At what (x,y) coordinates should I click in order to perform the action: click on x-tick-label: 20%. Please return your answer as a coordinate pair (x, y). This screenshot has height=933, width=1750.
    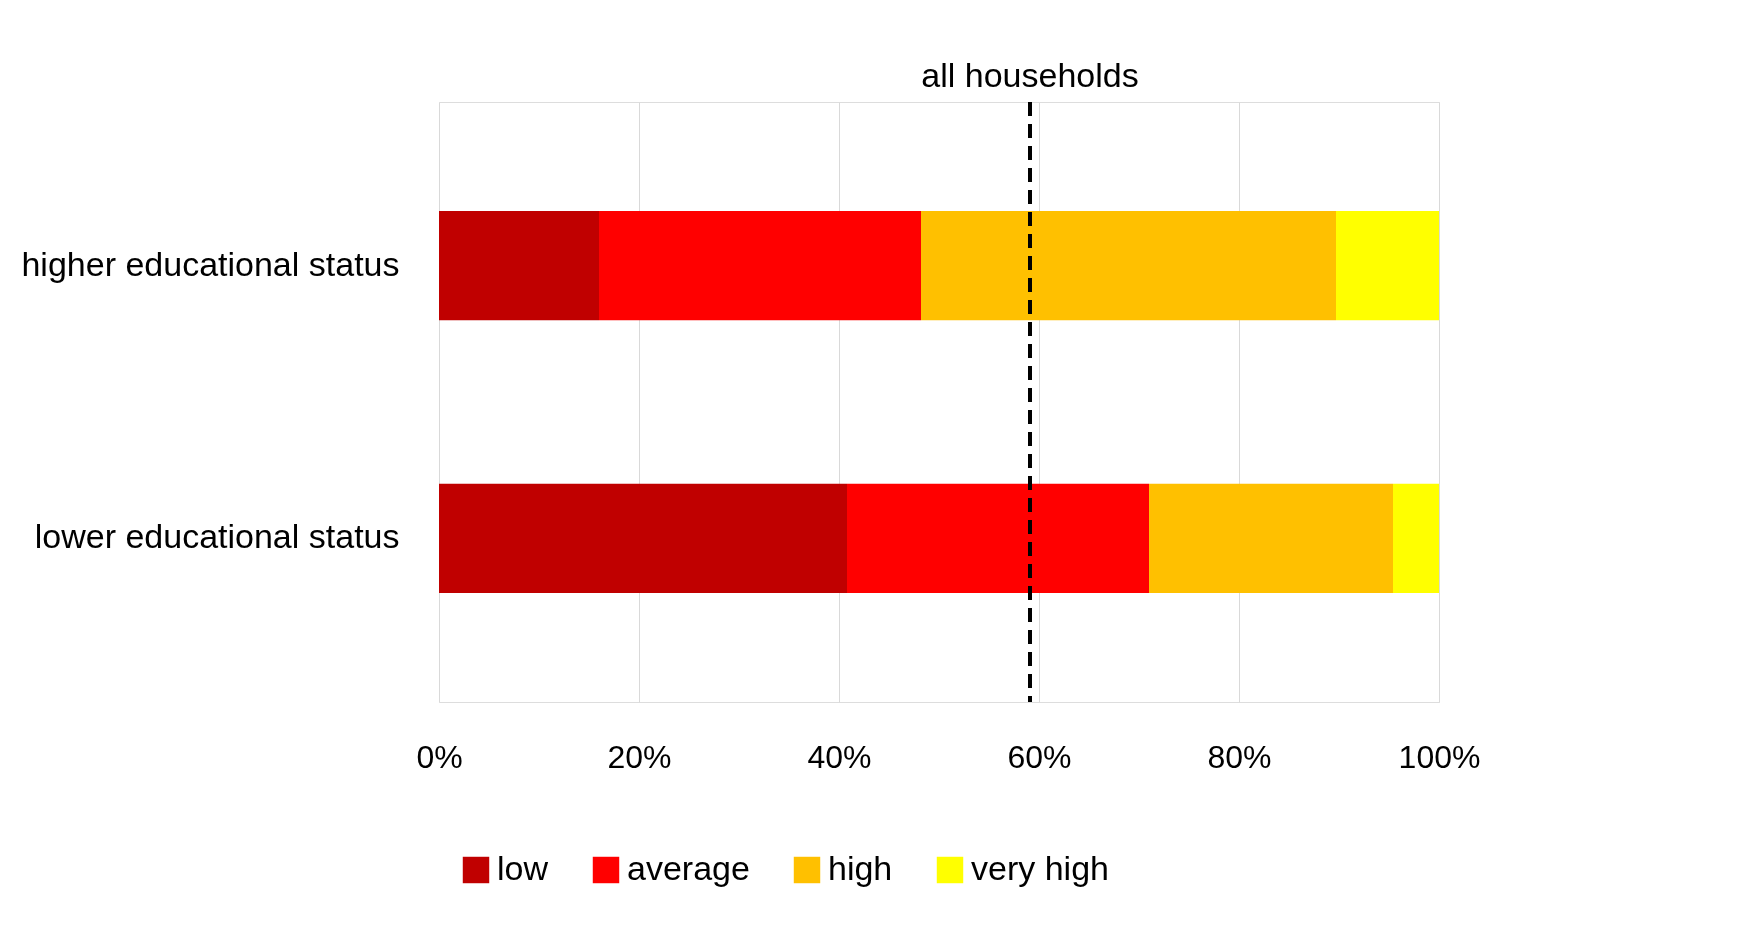
    Looking at the image, I should click on (639, 756).